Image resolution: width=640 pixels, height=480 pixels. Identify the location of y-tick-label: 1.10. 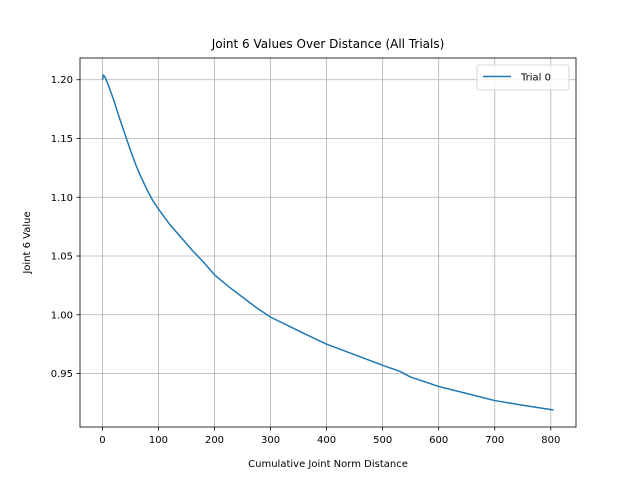
(62, 198).